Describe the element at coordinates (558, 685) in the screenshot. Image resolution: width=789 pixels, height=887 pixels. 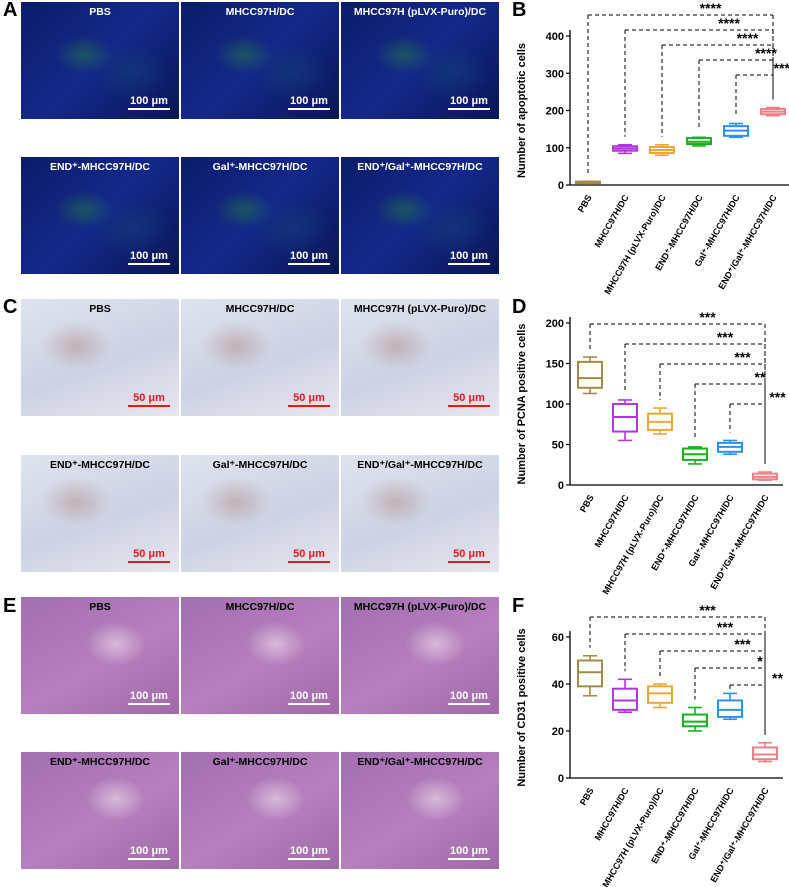
I see `y-tick-label: 40` at that location.